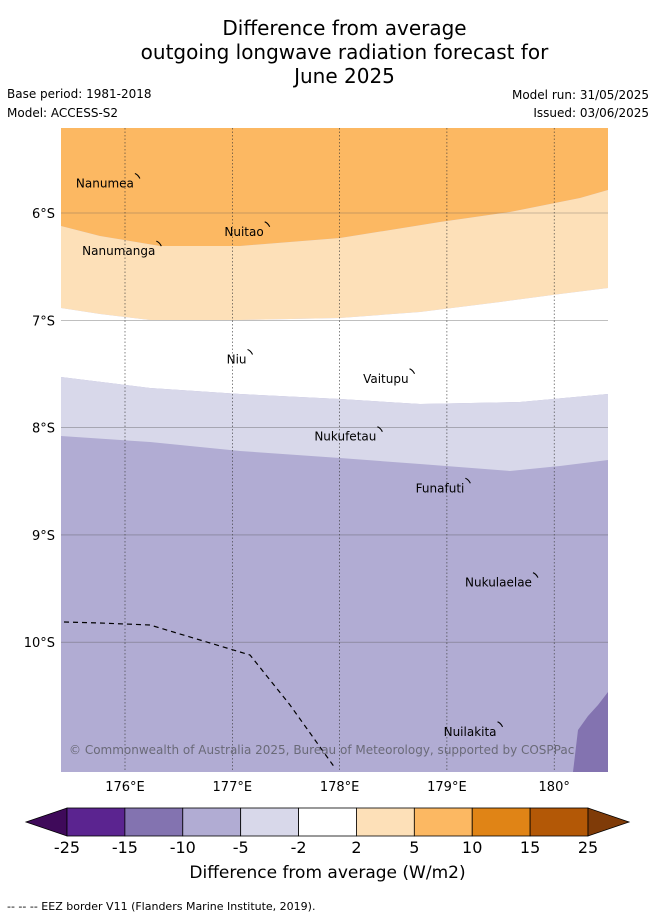  Describe the element at coordinates (299, 847) in the screenshot. I see `colorbar-tick-label: -2` at that location.